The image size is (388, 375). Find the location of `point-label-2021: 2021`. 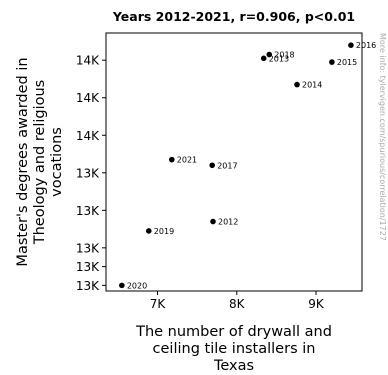

point-label-2021: 2021 is located at coordinates (187, 160).